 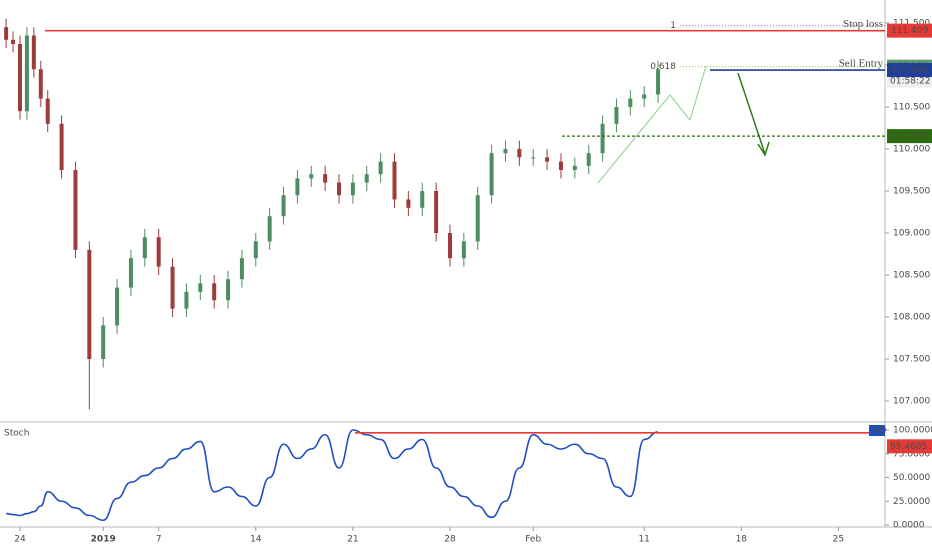 I want to click on y-tick-label: 107.500, so click(x=911, y=360).